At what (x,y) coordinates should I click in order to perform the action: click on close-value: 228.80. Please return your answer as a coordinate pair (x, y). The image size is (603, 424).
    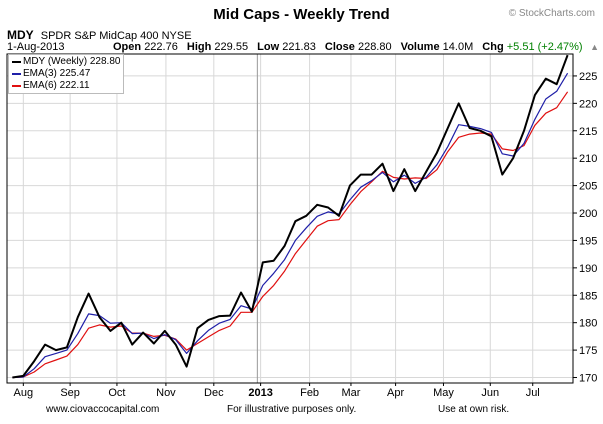
    Looking at the image, I should click on (374, 47).